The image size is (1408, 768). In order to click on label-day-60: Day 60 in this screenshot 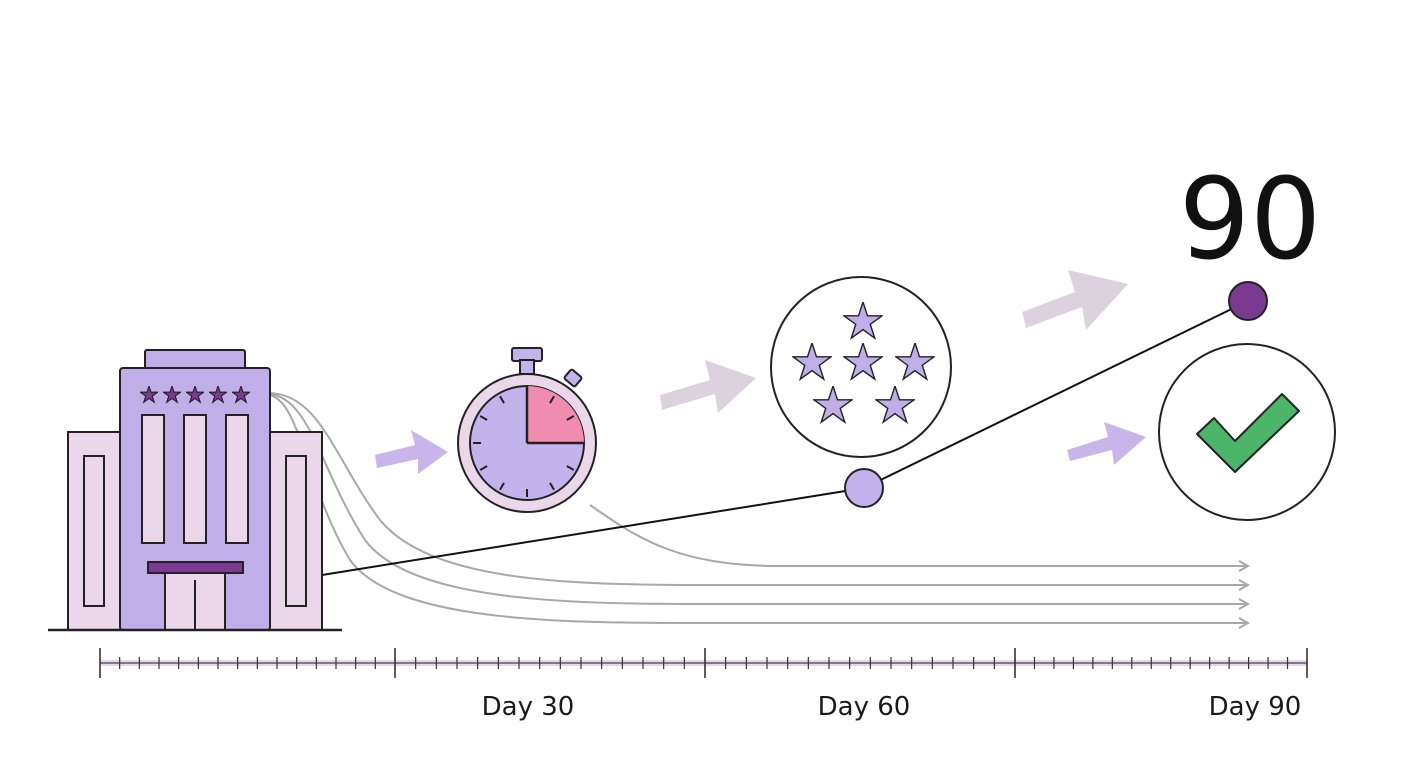, I will do `click(864, 707)`.